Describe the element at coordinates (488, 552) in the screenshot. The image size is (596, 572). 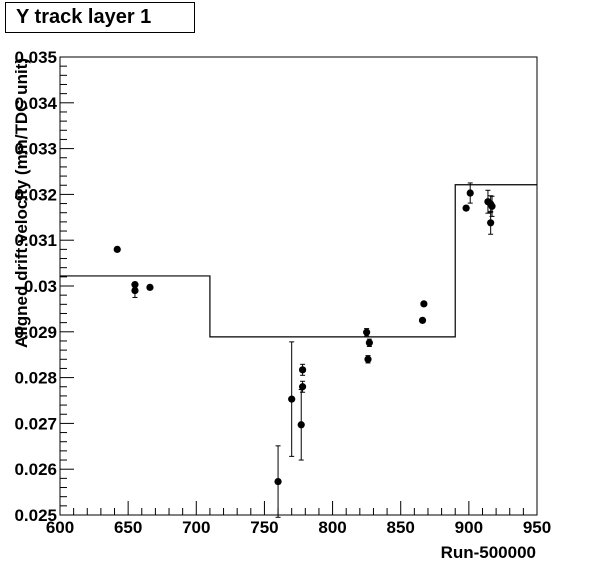
I see `x-axis-label: Run-500000` at that location.